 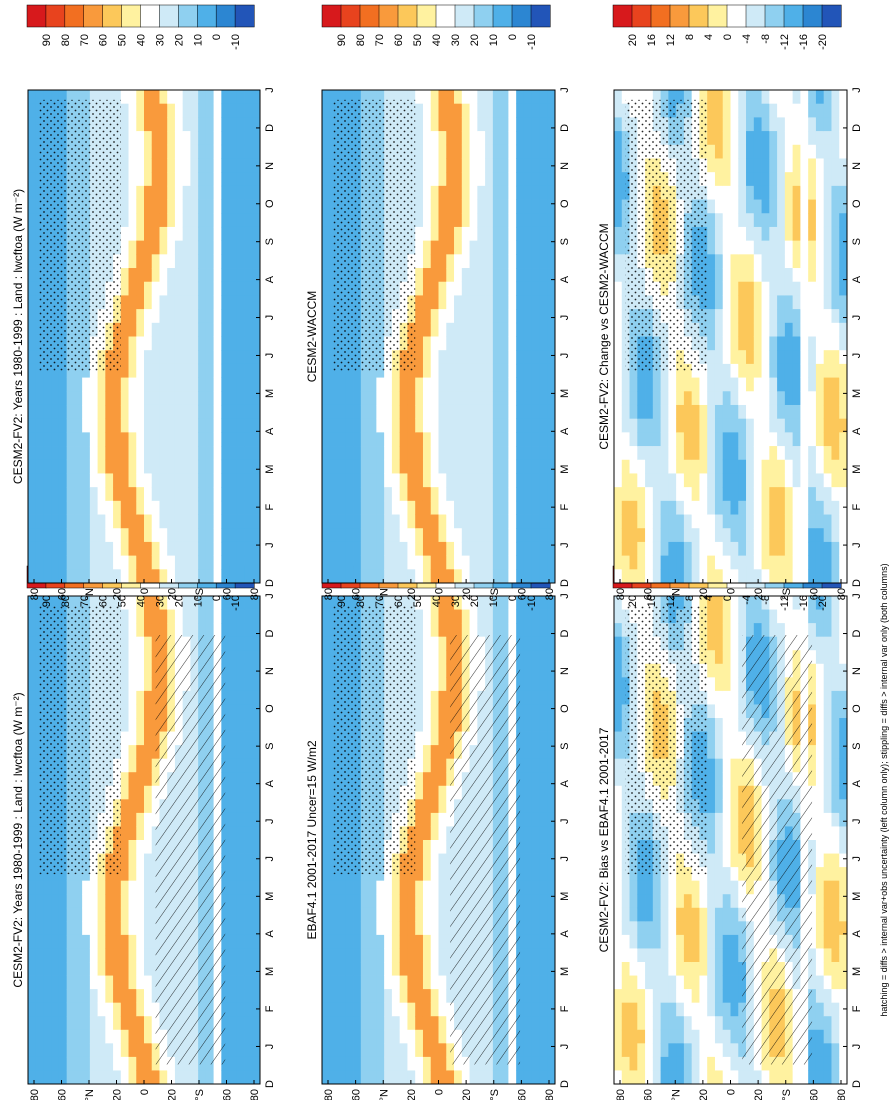 What do you see at coordinates (244, 16) in the screenshot?
I see `colorbar-swatch` at bounding box center [244, 16].